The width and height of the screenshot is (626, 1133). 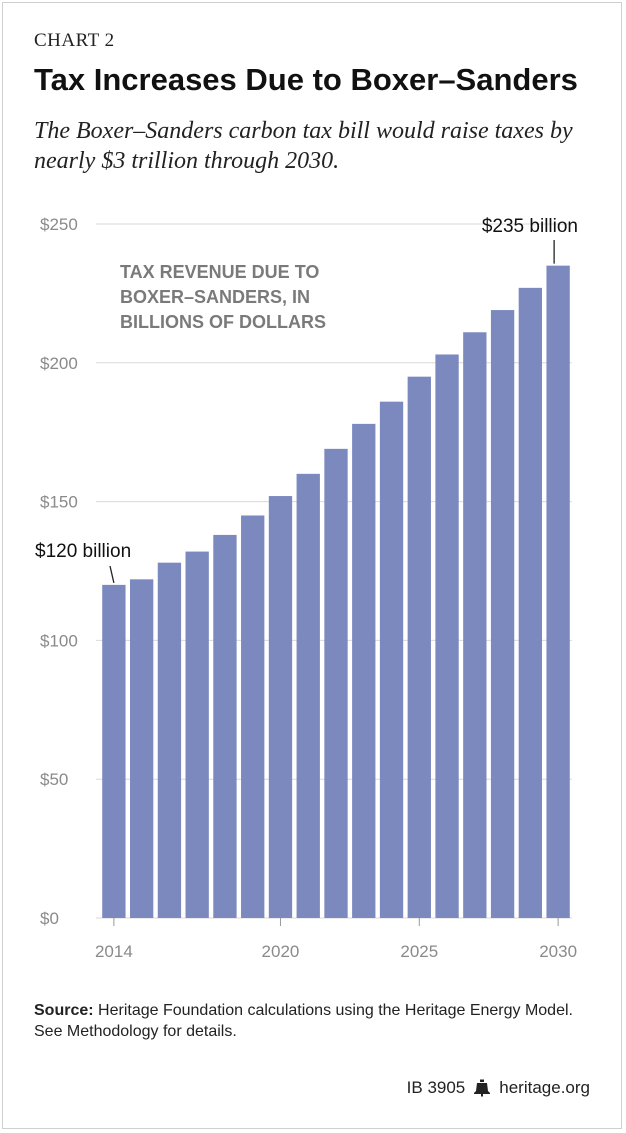 What do you see at coordinates (64, 1010) in the screenshot?
I see `source-label: Source:` at bounding box center [64, 1010].